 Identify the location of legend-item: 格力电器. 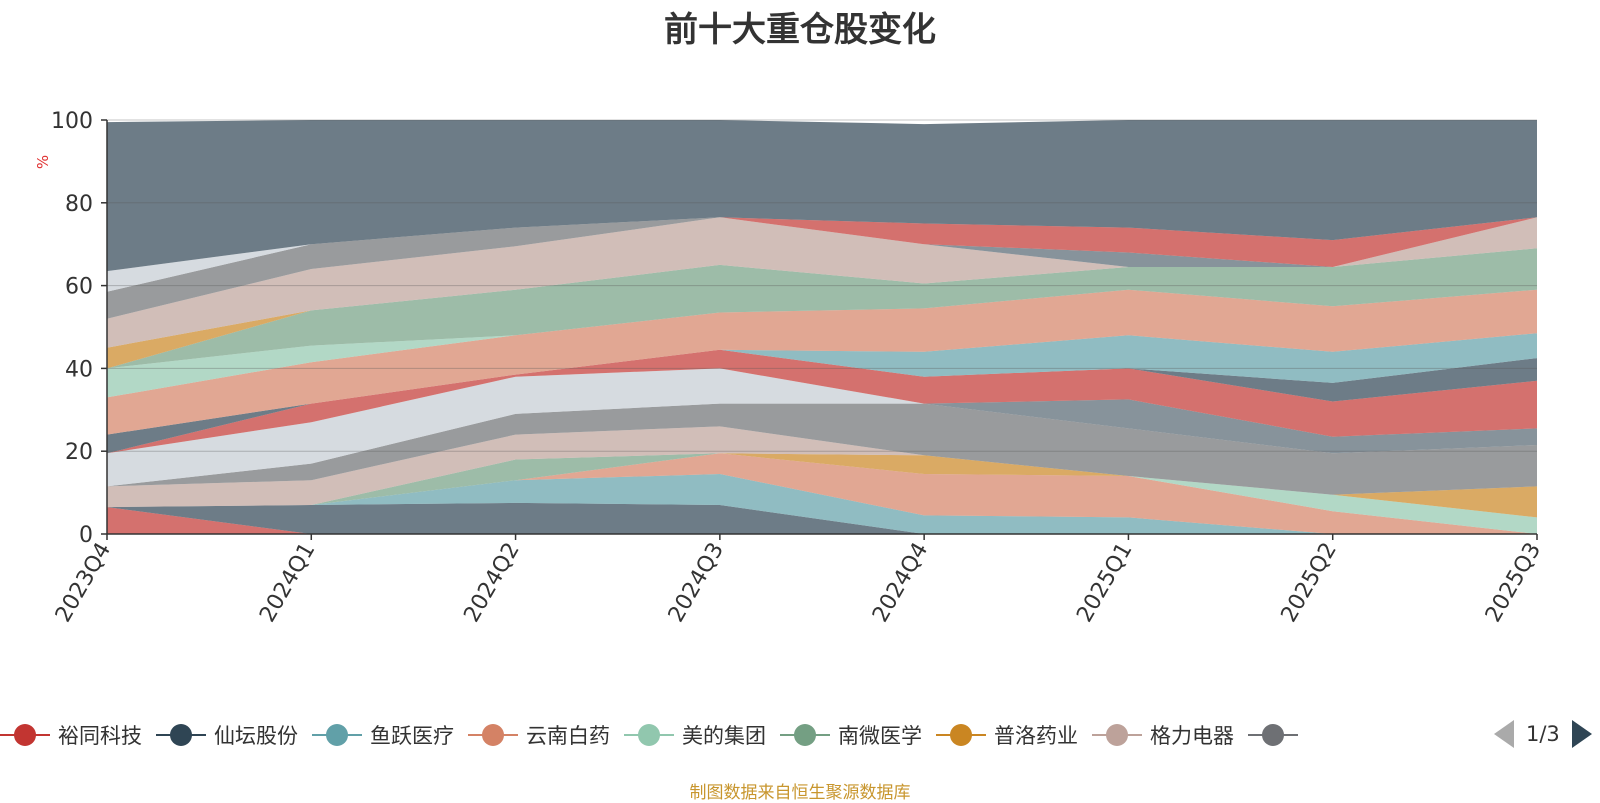
(1163, 735).